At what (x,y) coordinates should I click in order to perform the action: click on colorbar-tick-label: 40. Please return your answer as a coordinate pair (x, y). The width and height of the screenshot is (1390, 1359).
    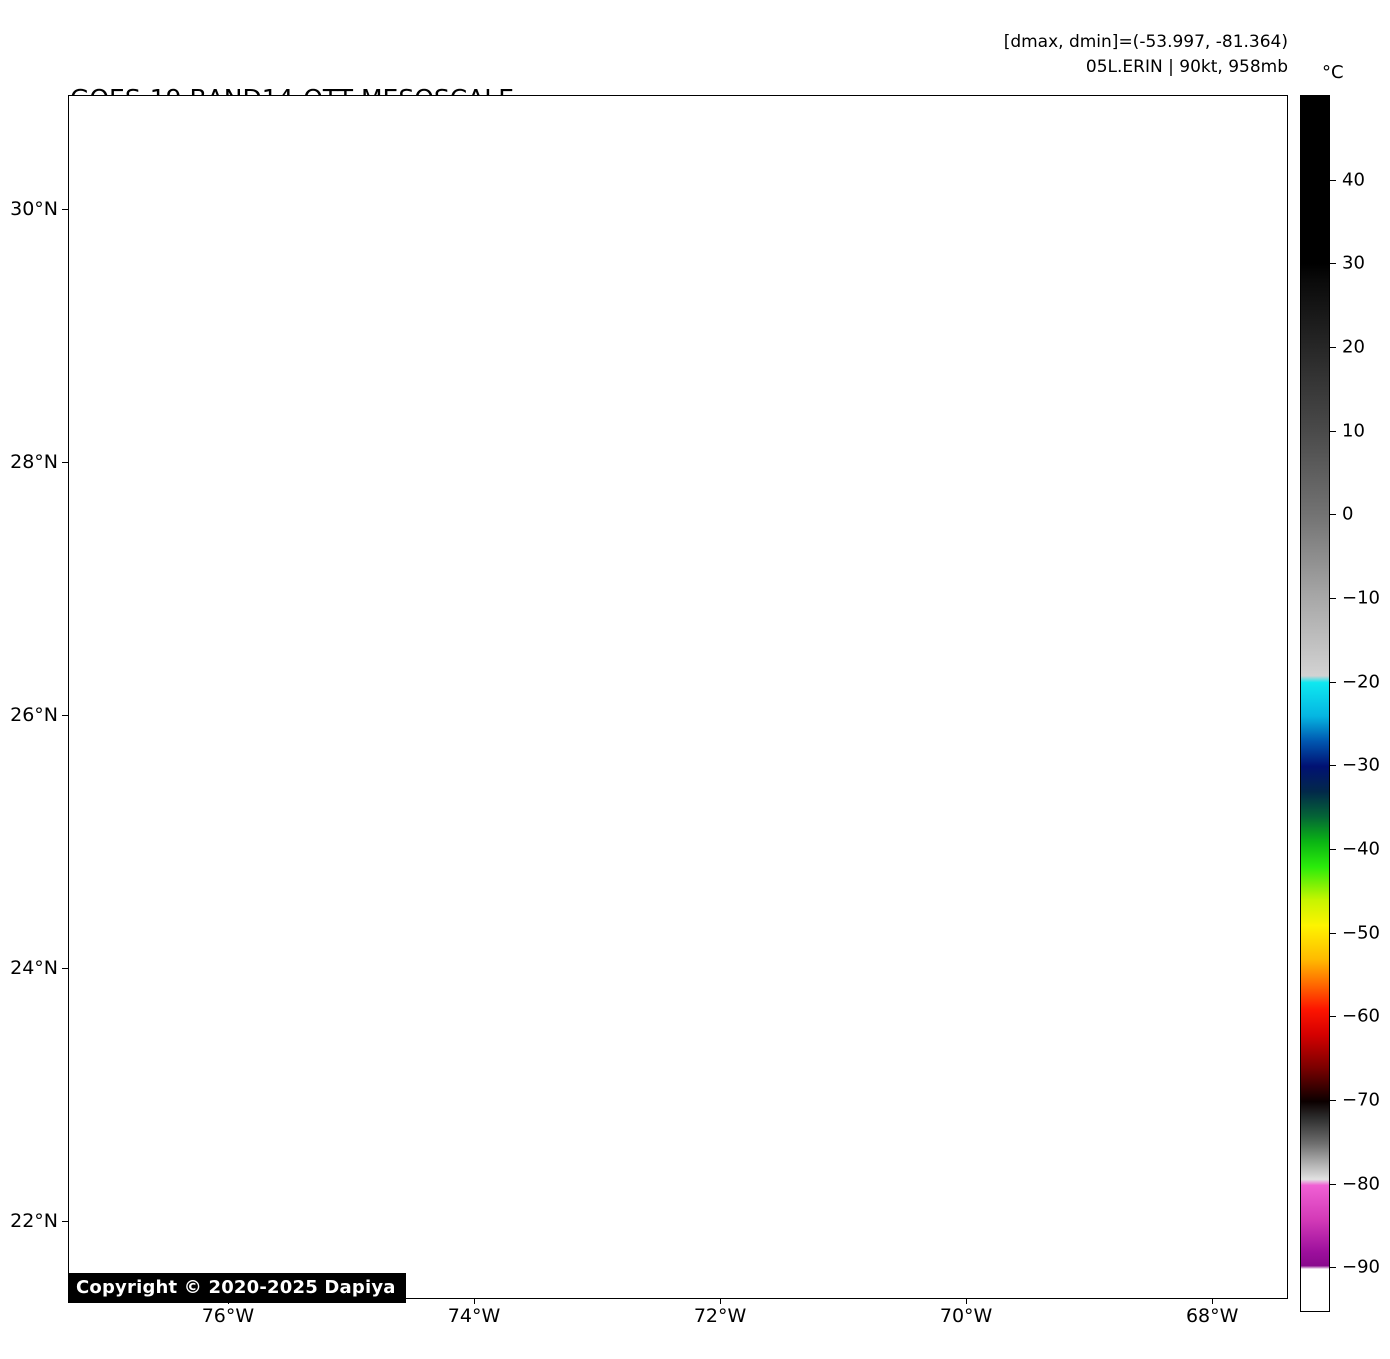
    Looking at the image, I should click on (1353, 180).